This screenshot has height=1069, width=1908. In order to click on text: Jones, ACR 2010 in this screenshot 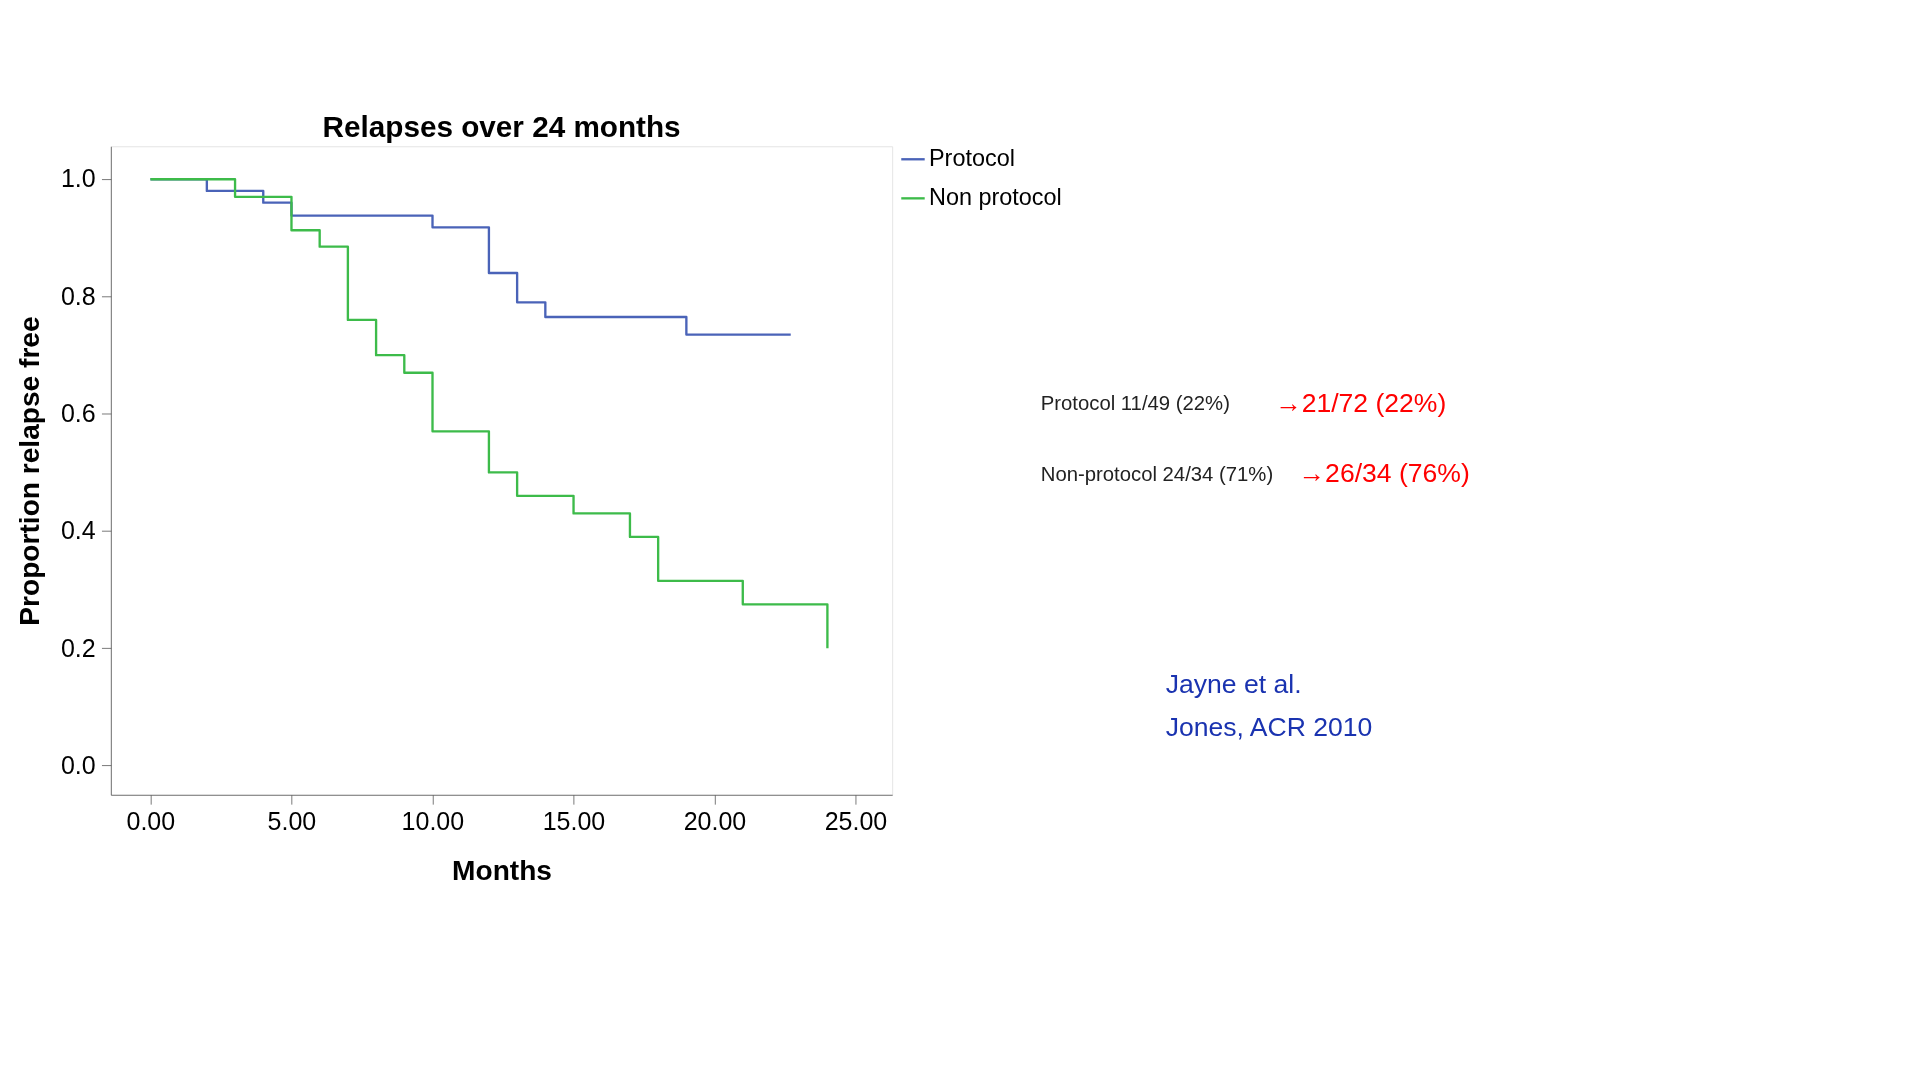, I will do `click(1269, 727)`.